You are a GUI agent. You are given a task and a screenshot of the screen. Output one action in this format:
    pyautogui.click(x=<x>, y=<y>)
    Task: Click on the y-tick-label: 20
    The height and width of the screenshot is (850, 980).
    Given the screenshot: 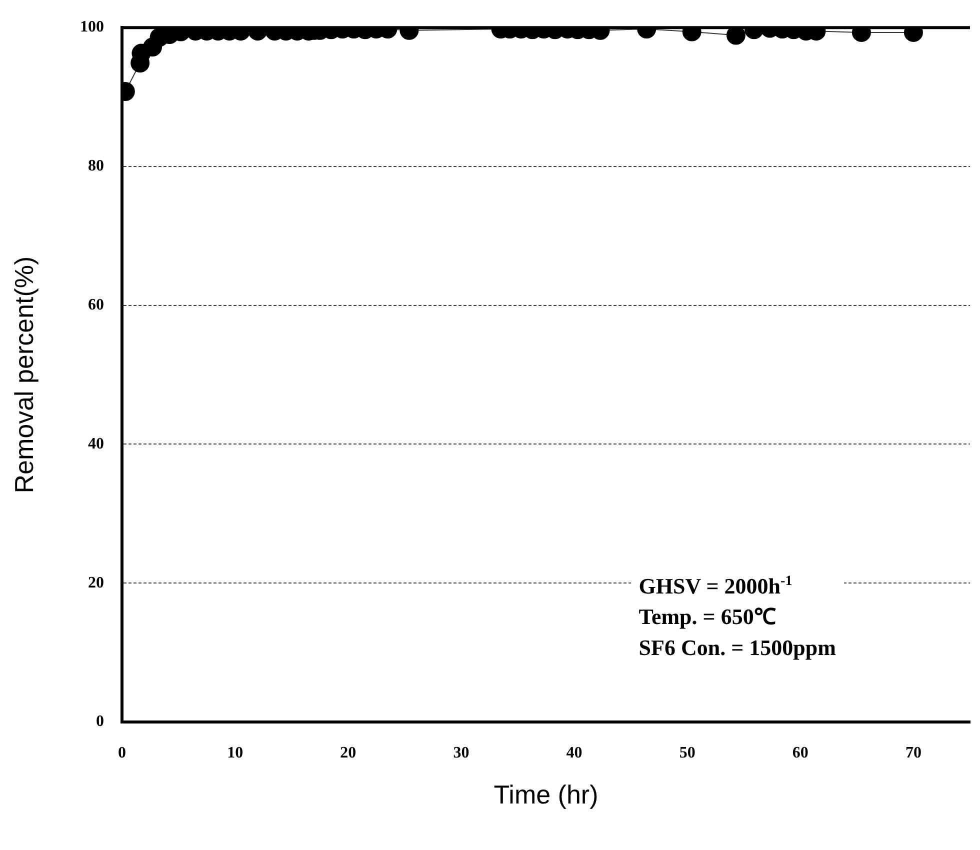 What is the action you would take?
    pyautogui.click(x=96, y=583)
    